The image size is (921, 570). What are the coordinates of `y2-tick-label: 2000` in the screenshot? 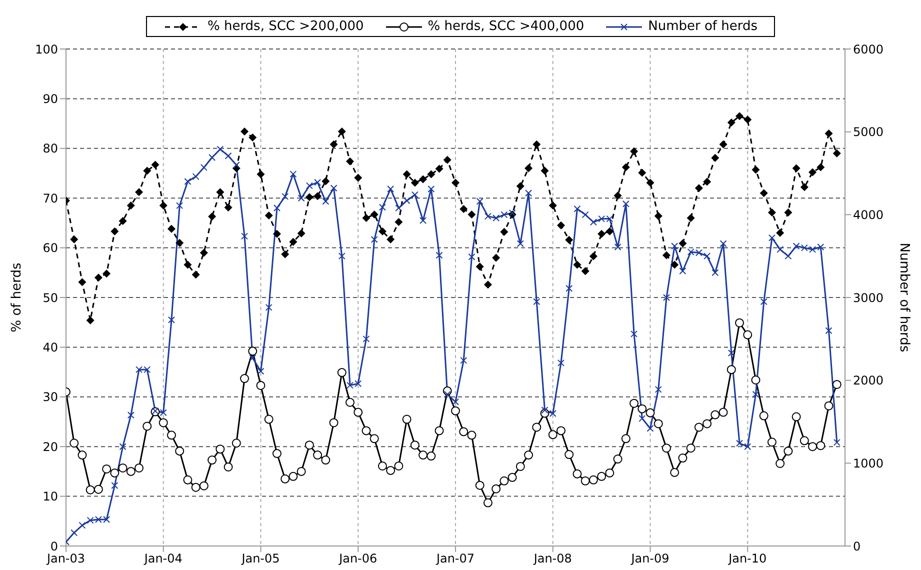 It's located at (868, 381).